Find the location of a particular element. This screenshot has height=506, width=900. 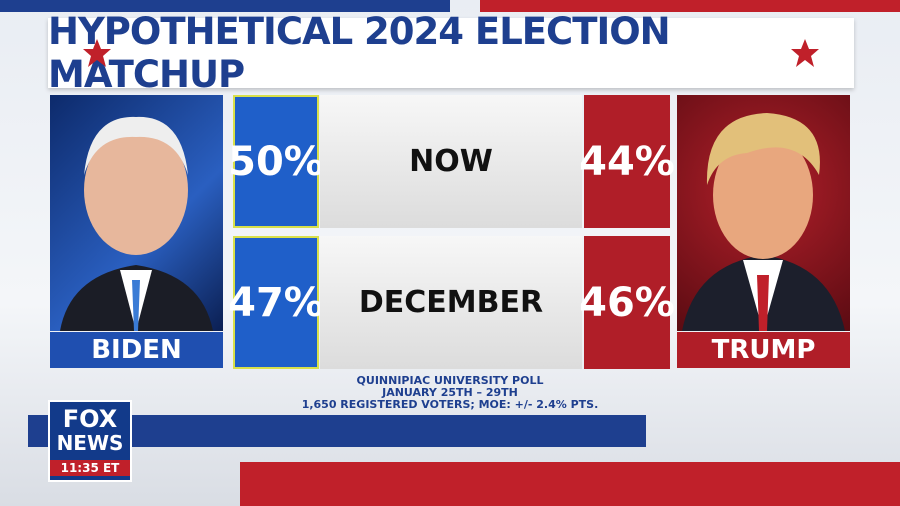

logo-text: NEWS is located at coordinates (90, 443).